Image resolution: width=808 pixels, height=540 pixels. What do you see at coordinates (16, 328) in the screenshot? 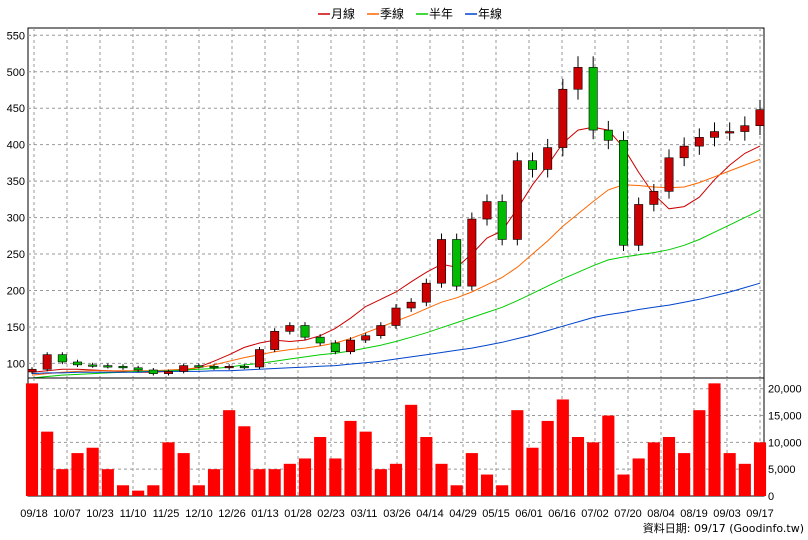
I see `price-tick-label: 150` at bounding box center [16, 328].